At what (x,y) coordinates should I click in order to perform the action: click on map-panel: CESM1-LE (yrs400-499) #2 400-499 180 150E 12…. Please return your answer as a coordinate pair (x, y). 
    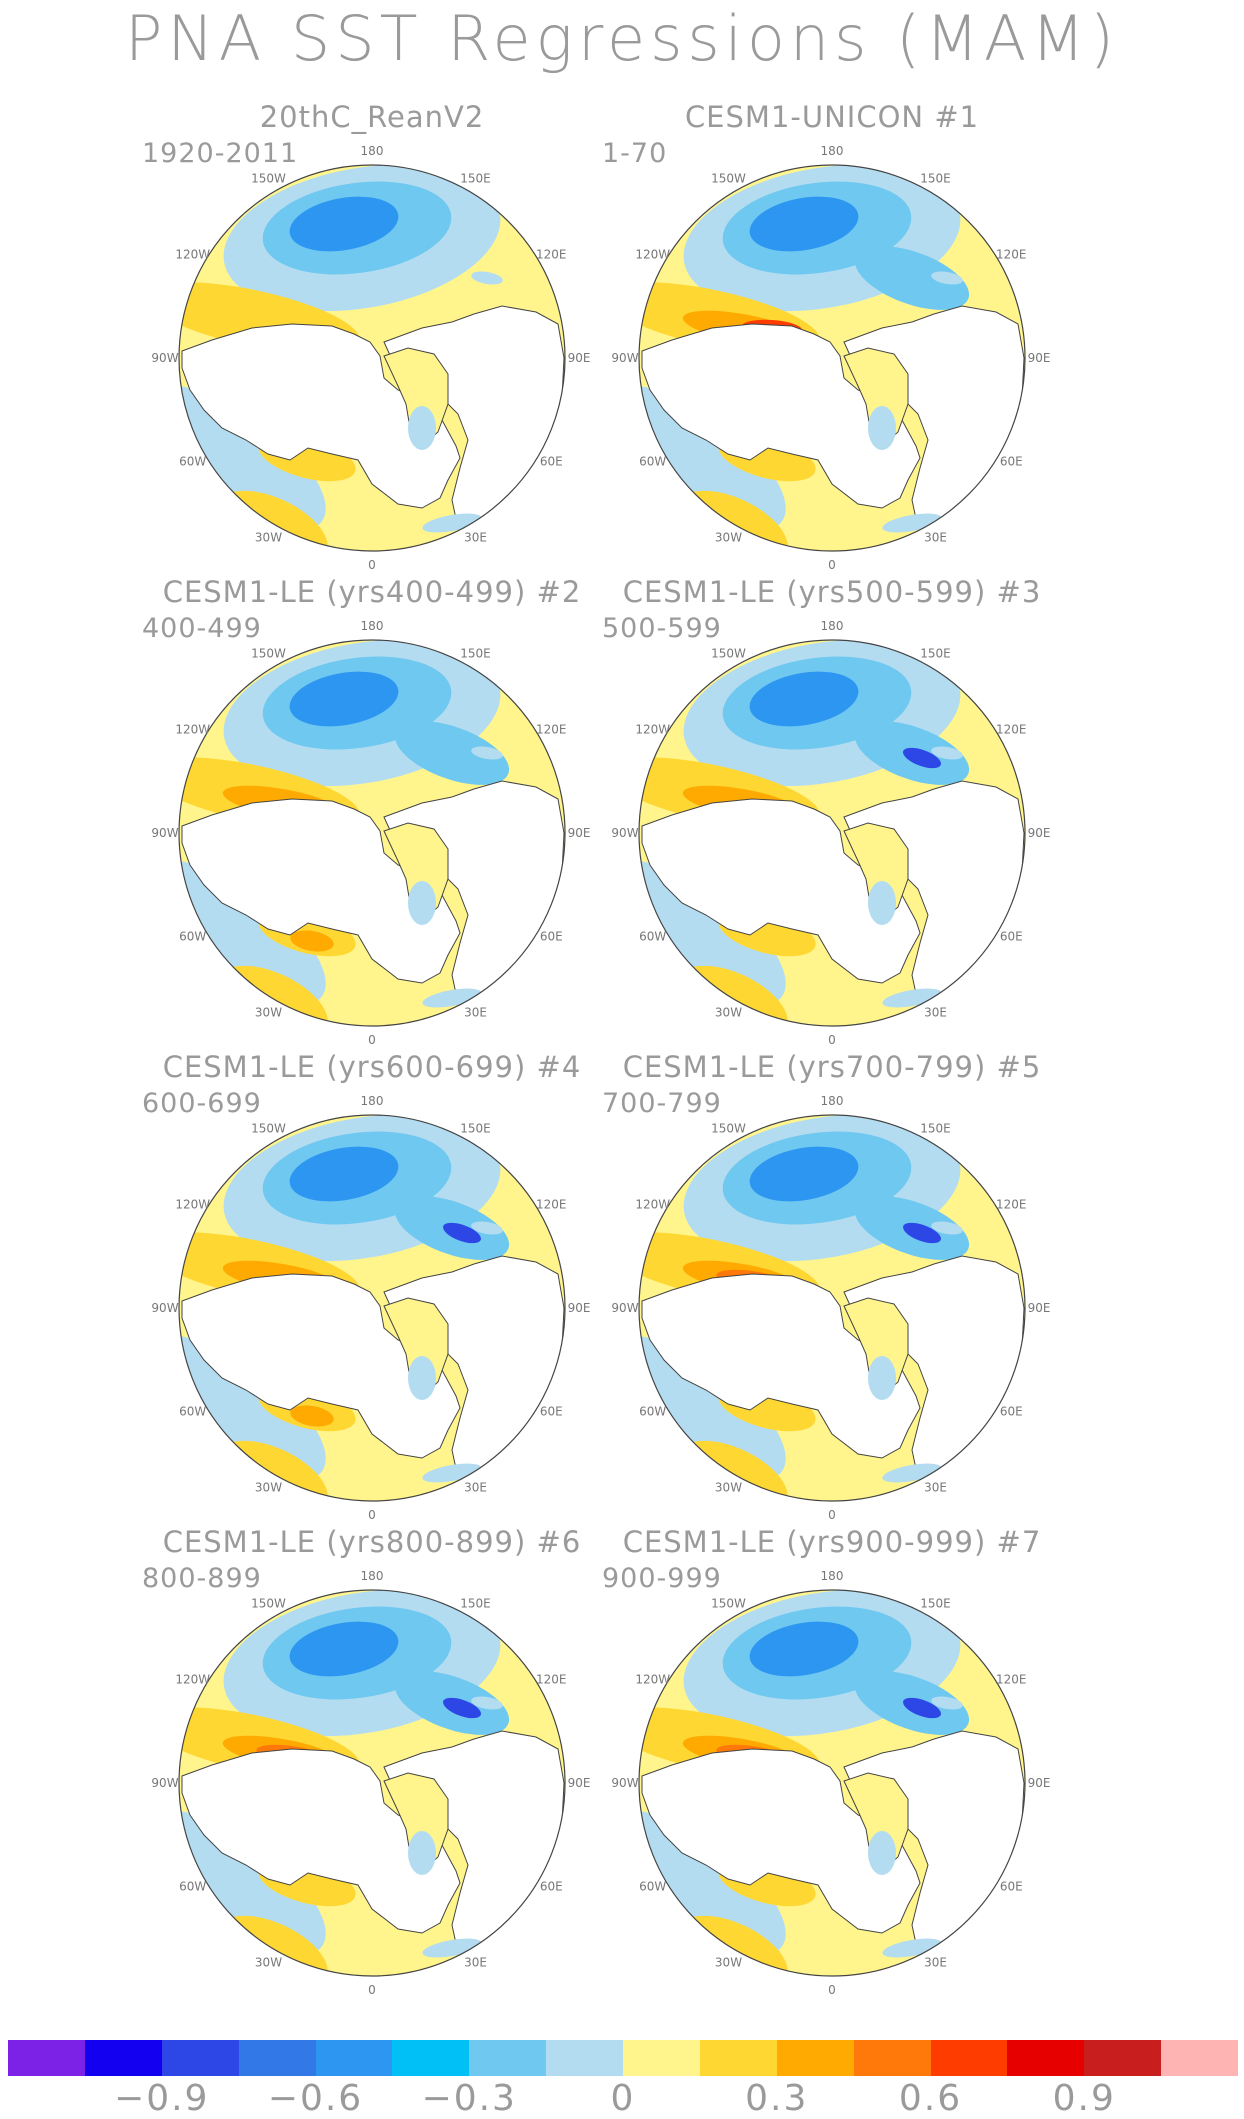
    Looking at the image, I should click on (372, 811).